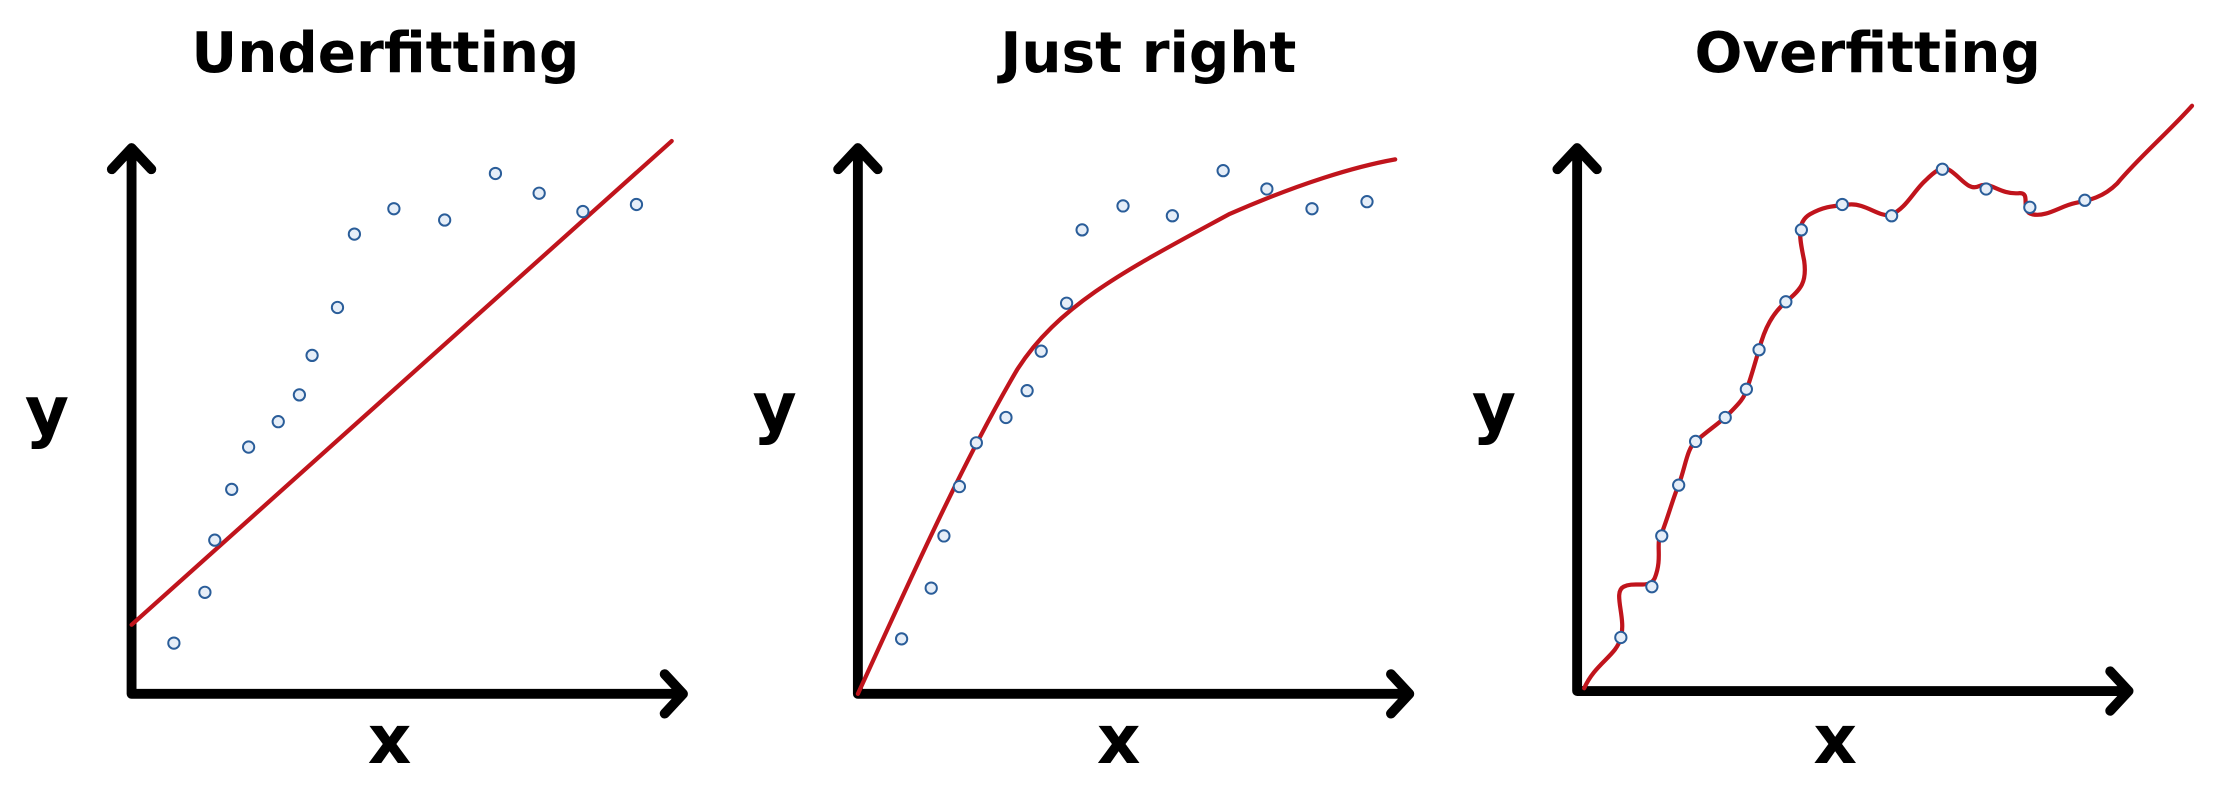 This screenshot has height=794, width=2215. What do you see at coordinates (385, 53) in the screenshot?
I see `panel-title: Underfitting` at bounding box center [385, 53].